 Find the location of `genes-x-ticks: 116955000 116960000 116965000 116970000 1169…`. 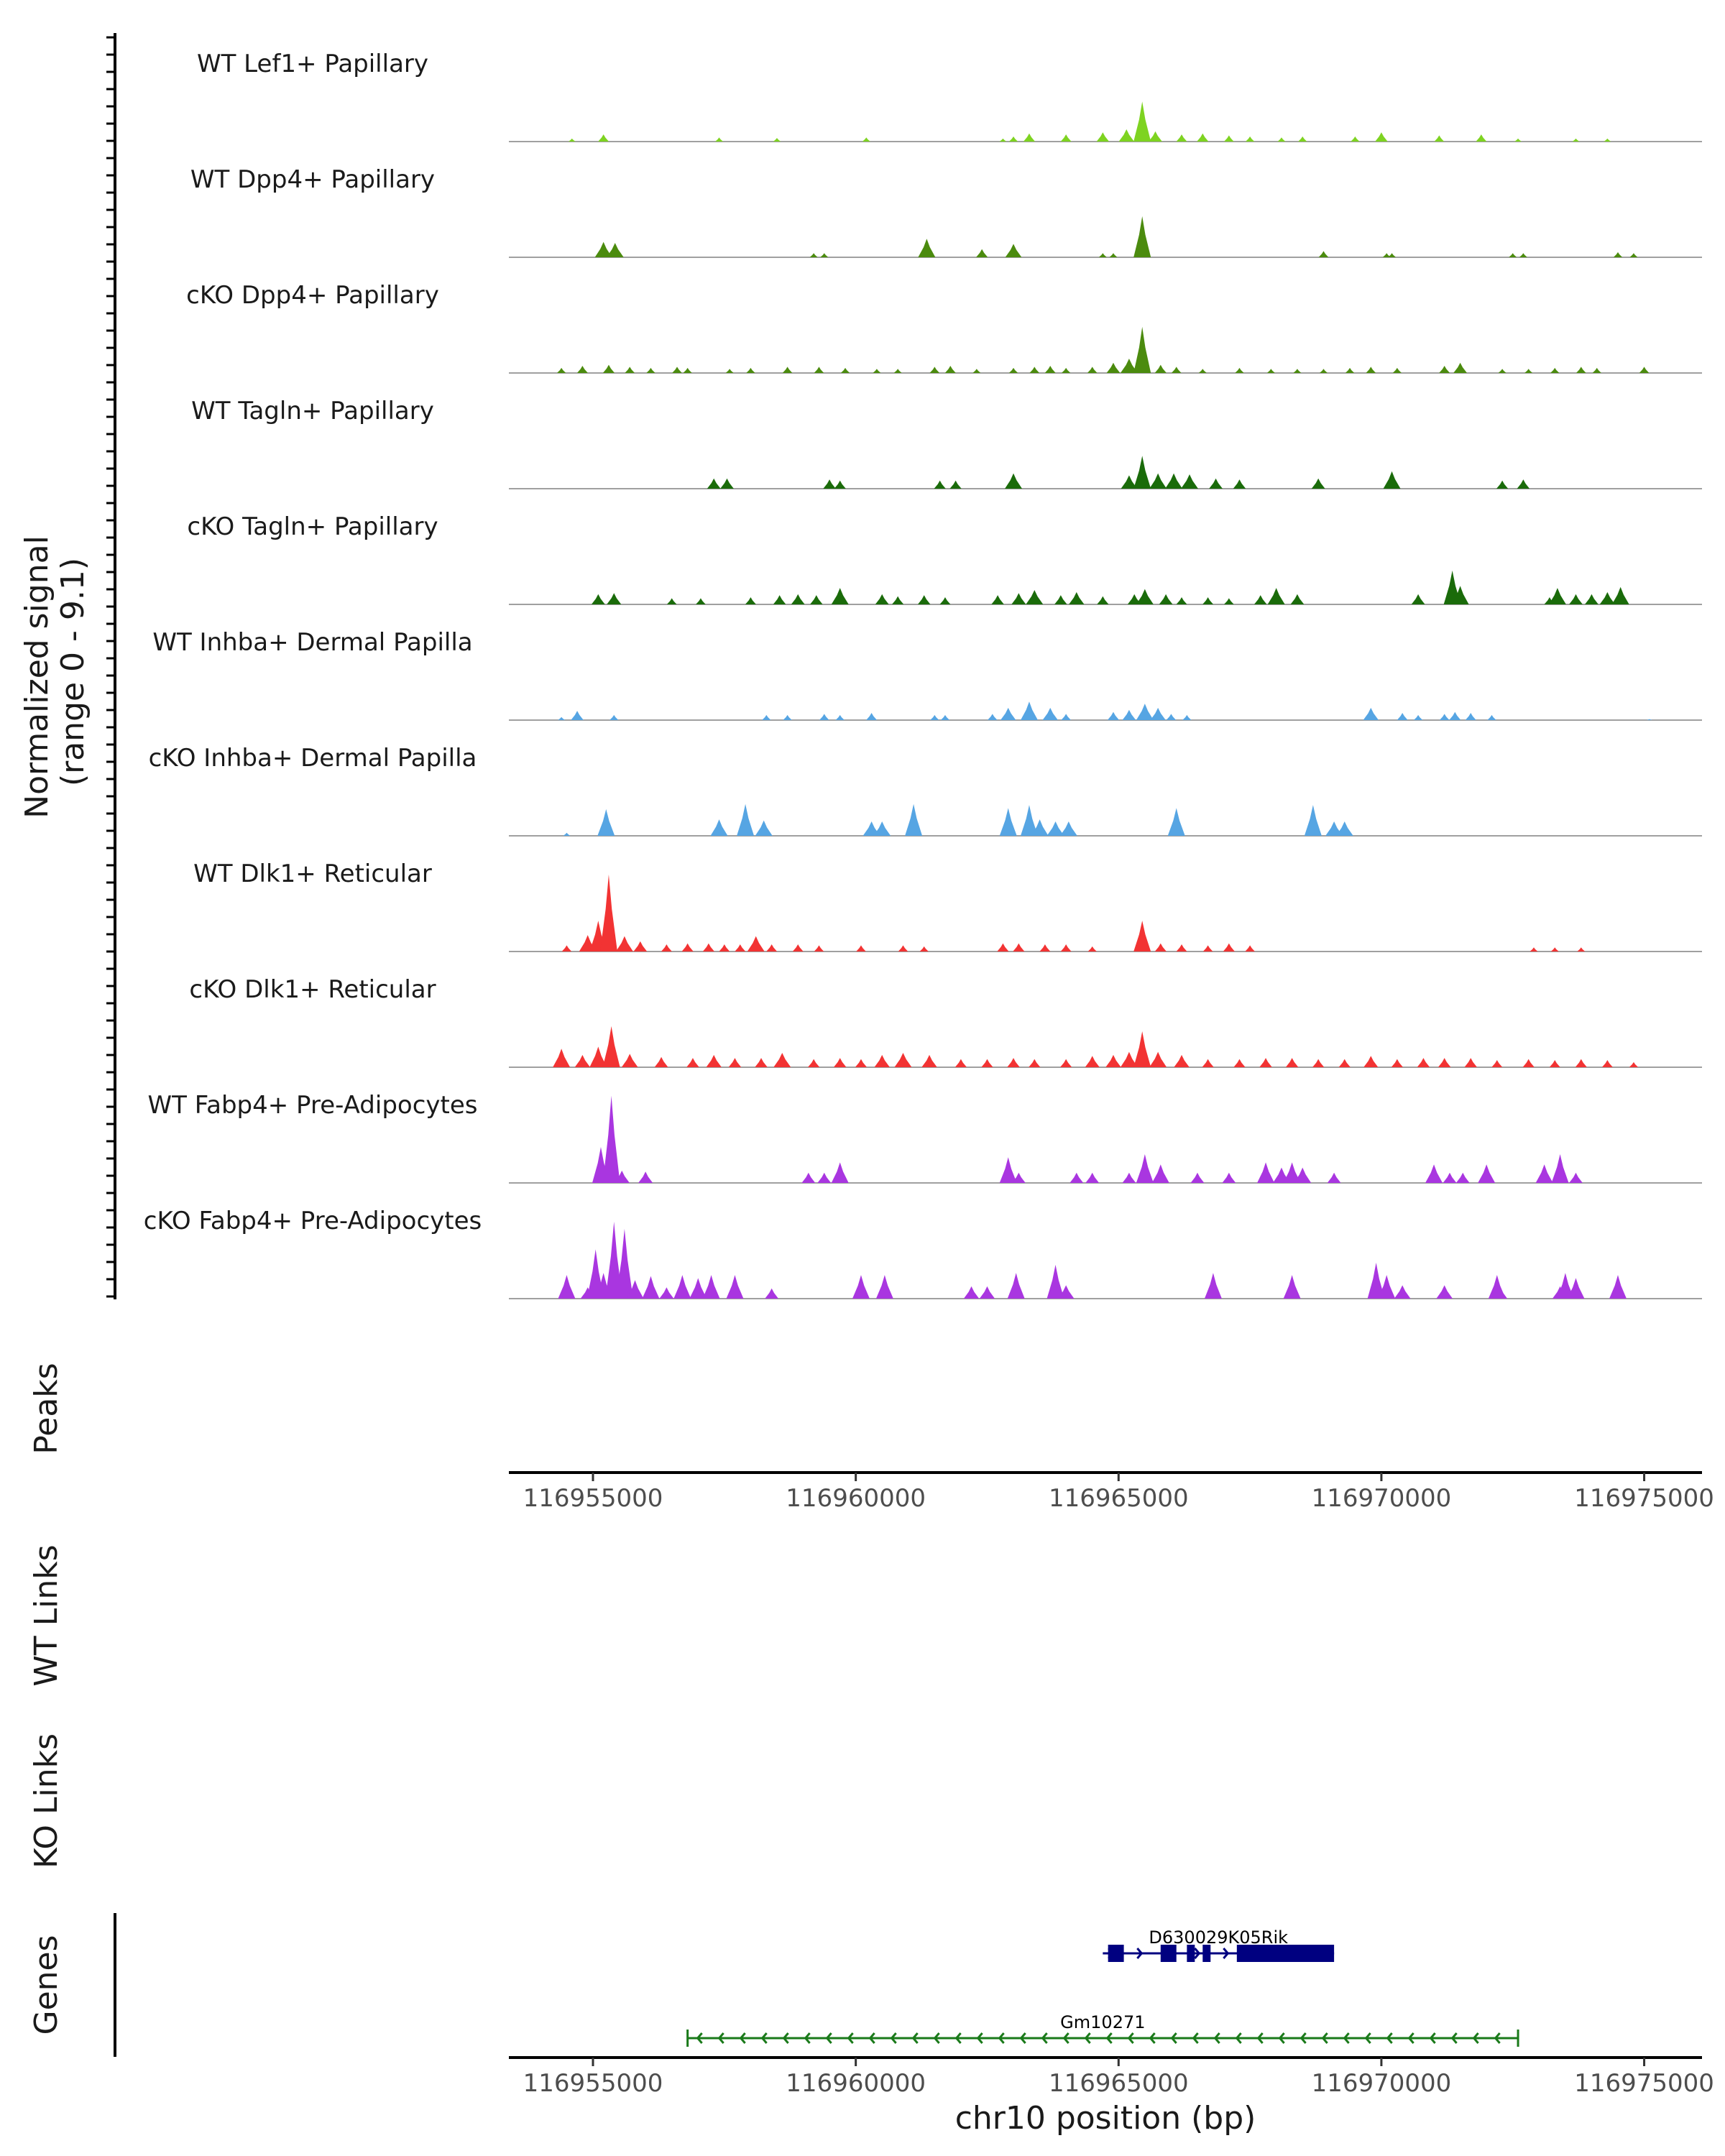

genes-x-ticks: 116955000 116960000 116965000 116970000 1169… is located at coordinates (1118, 2078).